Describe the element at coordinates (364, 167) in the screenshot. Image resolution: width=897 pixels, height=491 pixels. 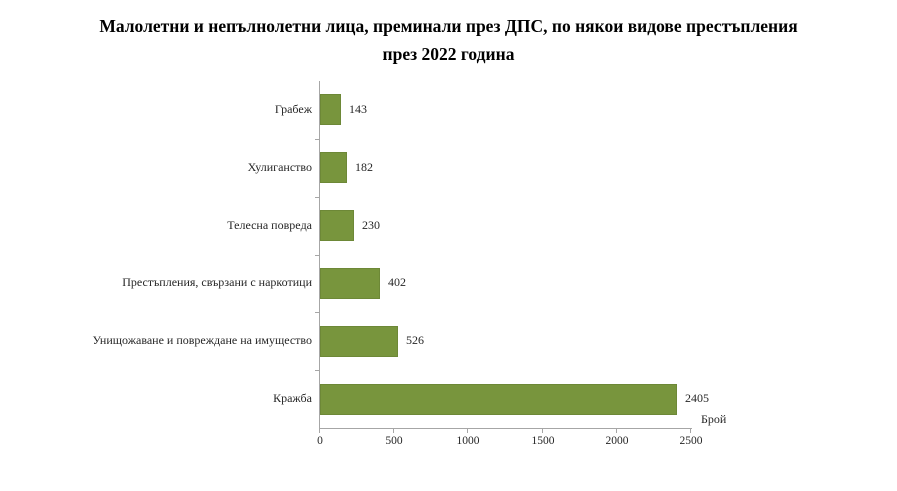
I see `value-label-2: 182` at that location.